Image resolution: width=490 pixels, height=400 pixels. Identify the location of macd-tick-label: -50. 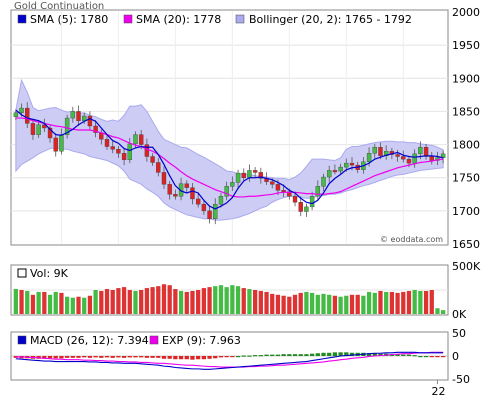
(461, 379).